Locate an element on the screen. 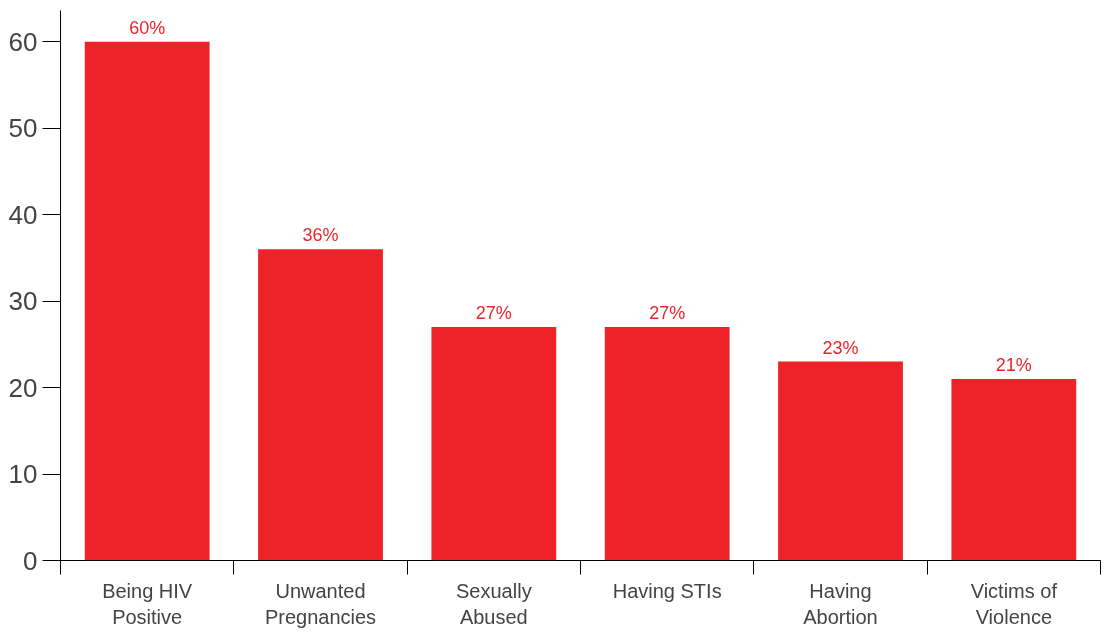 This screenshot has width=1118, height=635. x-tick-label: Having Abortion is located at coordinates (840, 603).